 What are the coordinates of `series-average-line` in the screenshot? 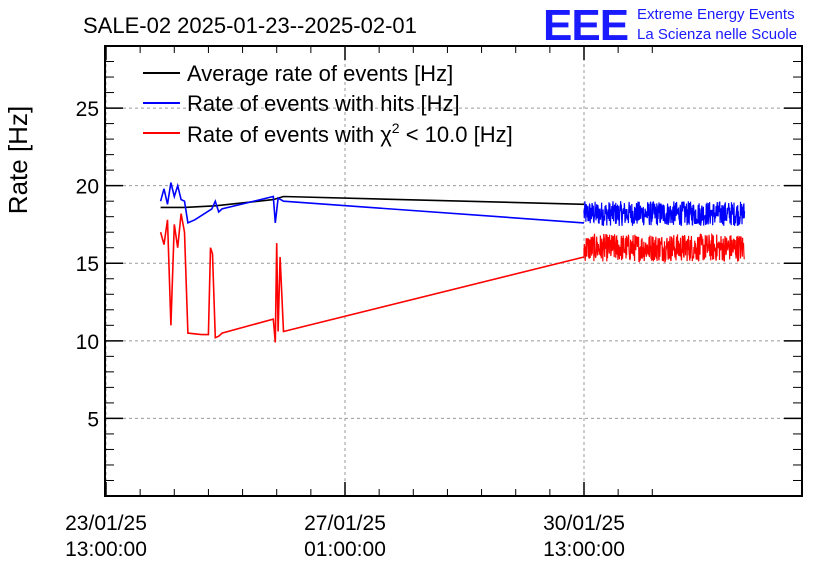 It's located at (372, 202).